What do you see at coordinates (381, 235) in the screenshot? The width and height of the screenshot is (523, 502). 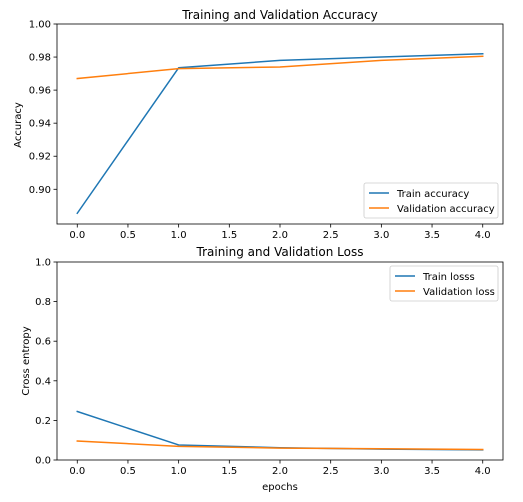 I see `accuracy-x-tick-label: 3.0` at bounding box center [381, 235].